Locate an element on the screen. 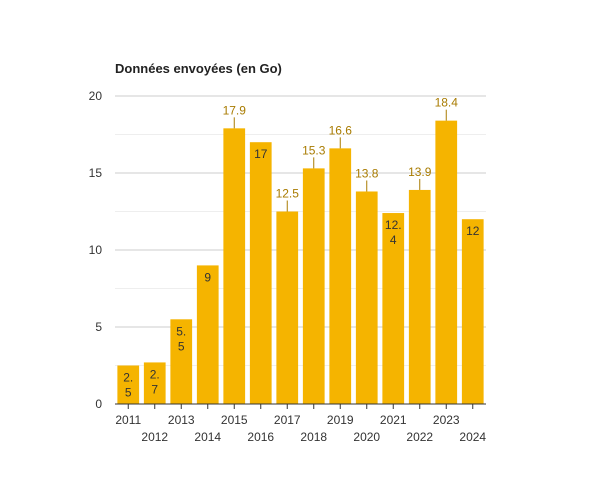 This screenshot has height=500, width=600. data-label: 5. 5 is located at coordinates (181, 338).